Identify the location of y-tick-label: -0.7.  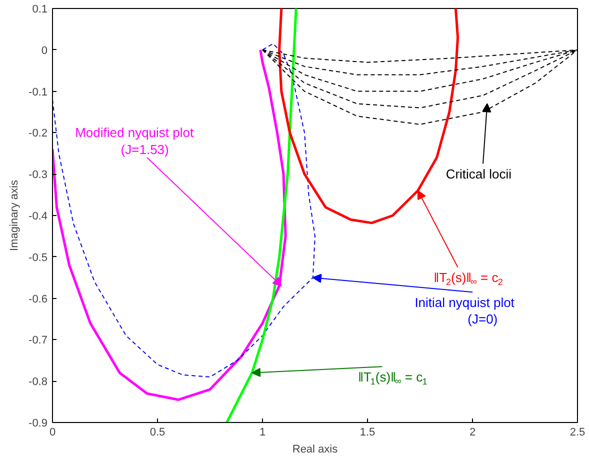
(38, 340).